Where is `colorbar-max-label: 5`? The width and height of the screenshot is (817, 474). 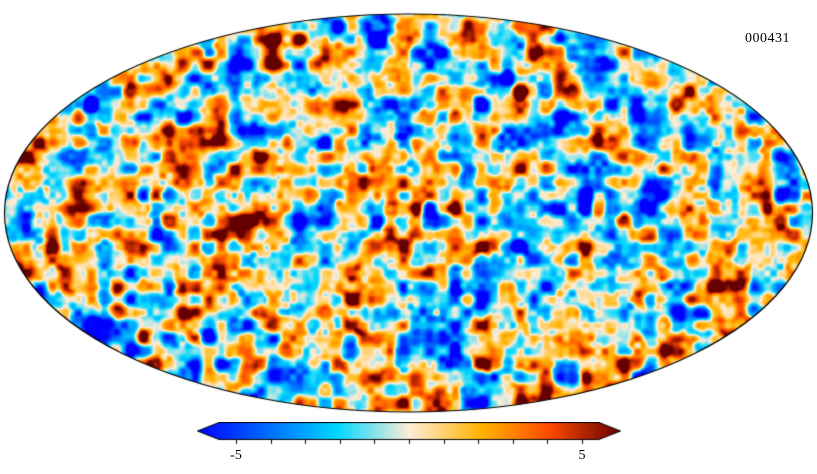
colorbar-max-label: 5 is located at coordinates (582, 455).